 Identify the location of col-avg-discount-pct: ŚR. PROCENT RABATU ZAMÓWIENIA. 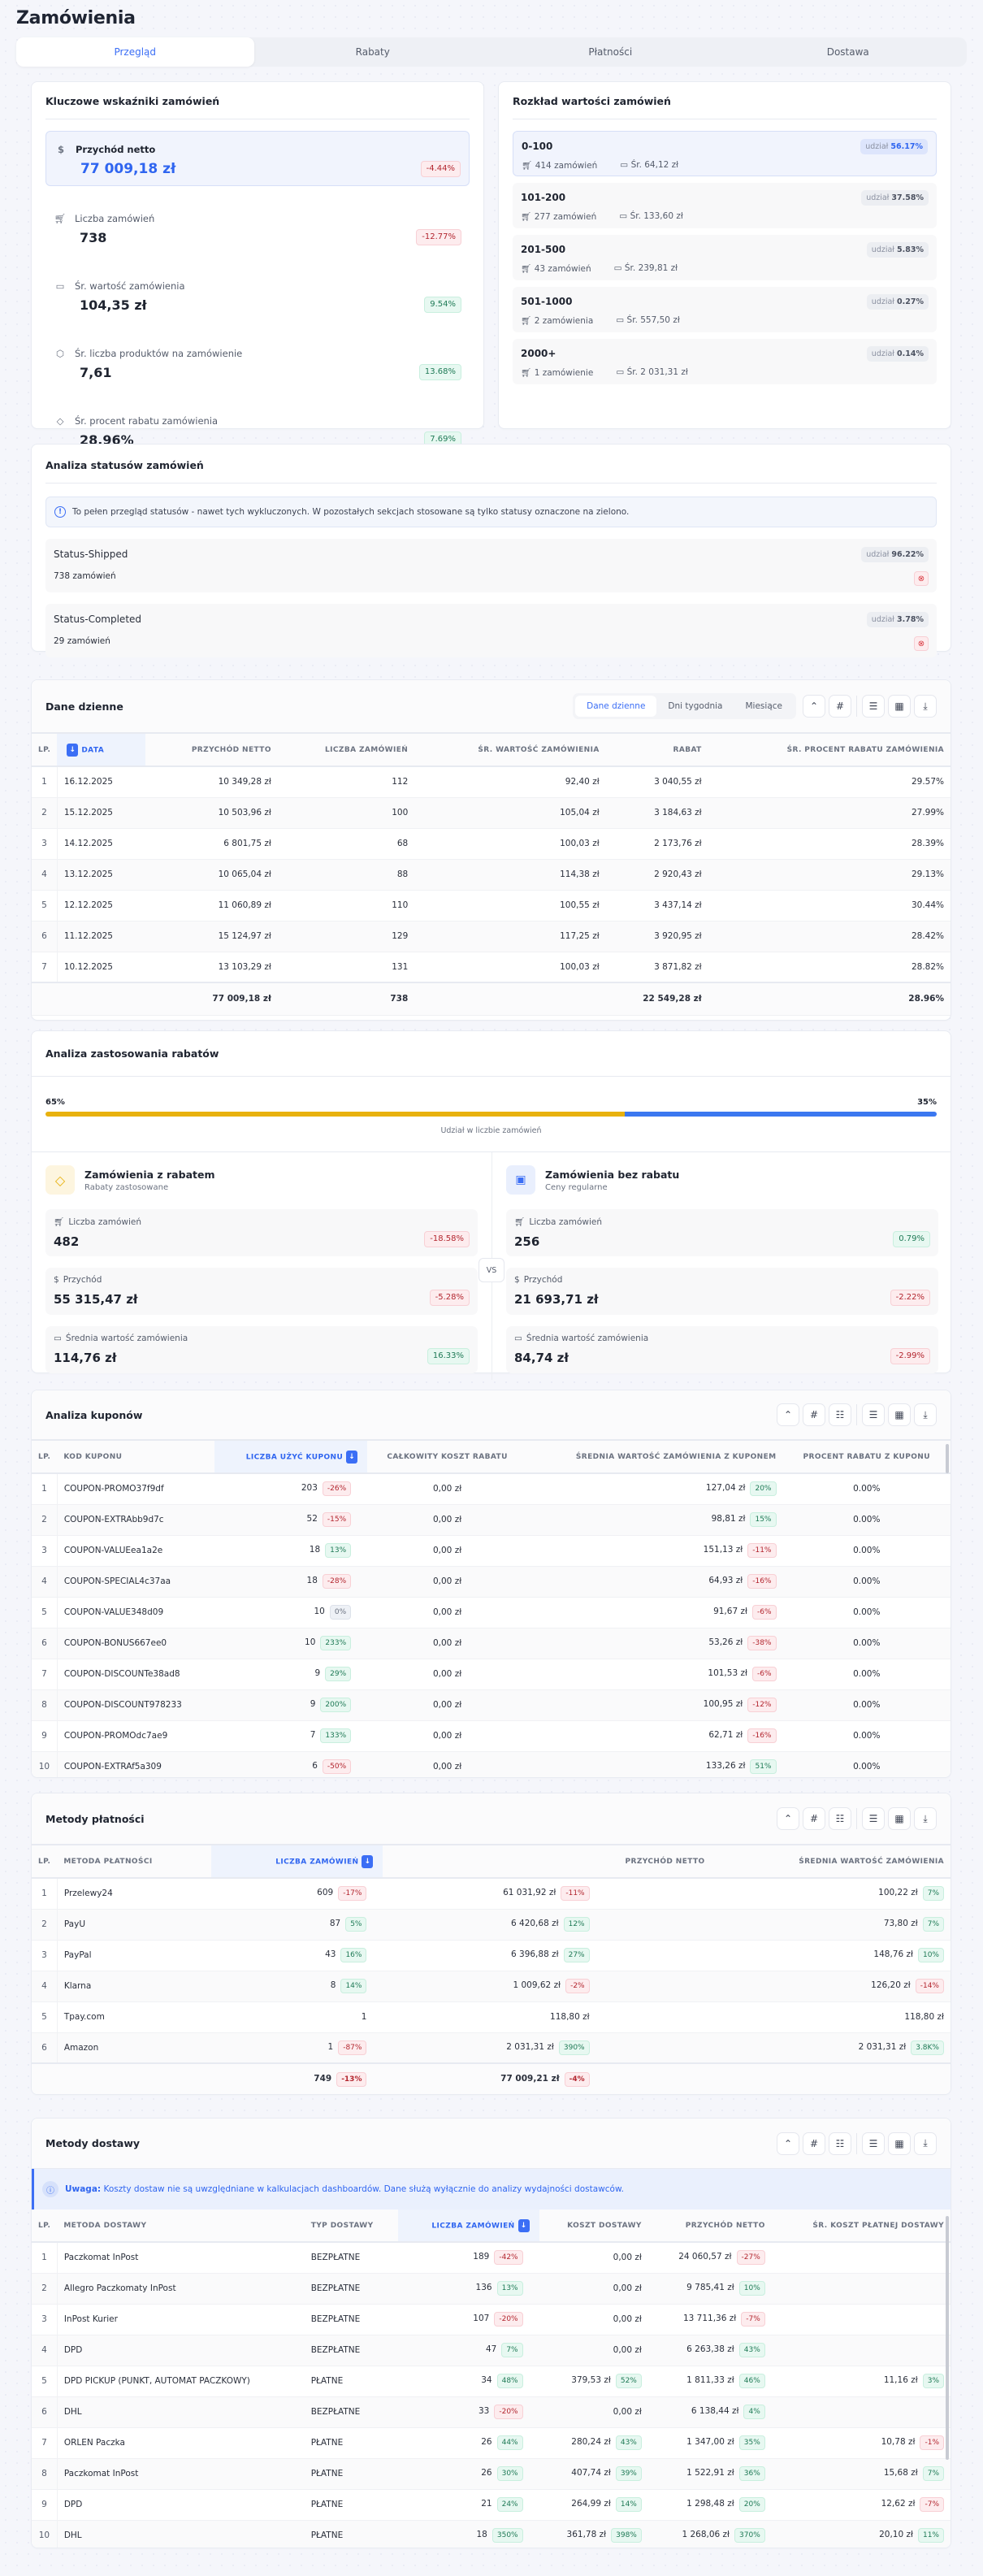
(830, 750).